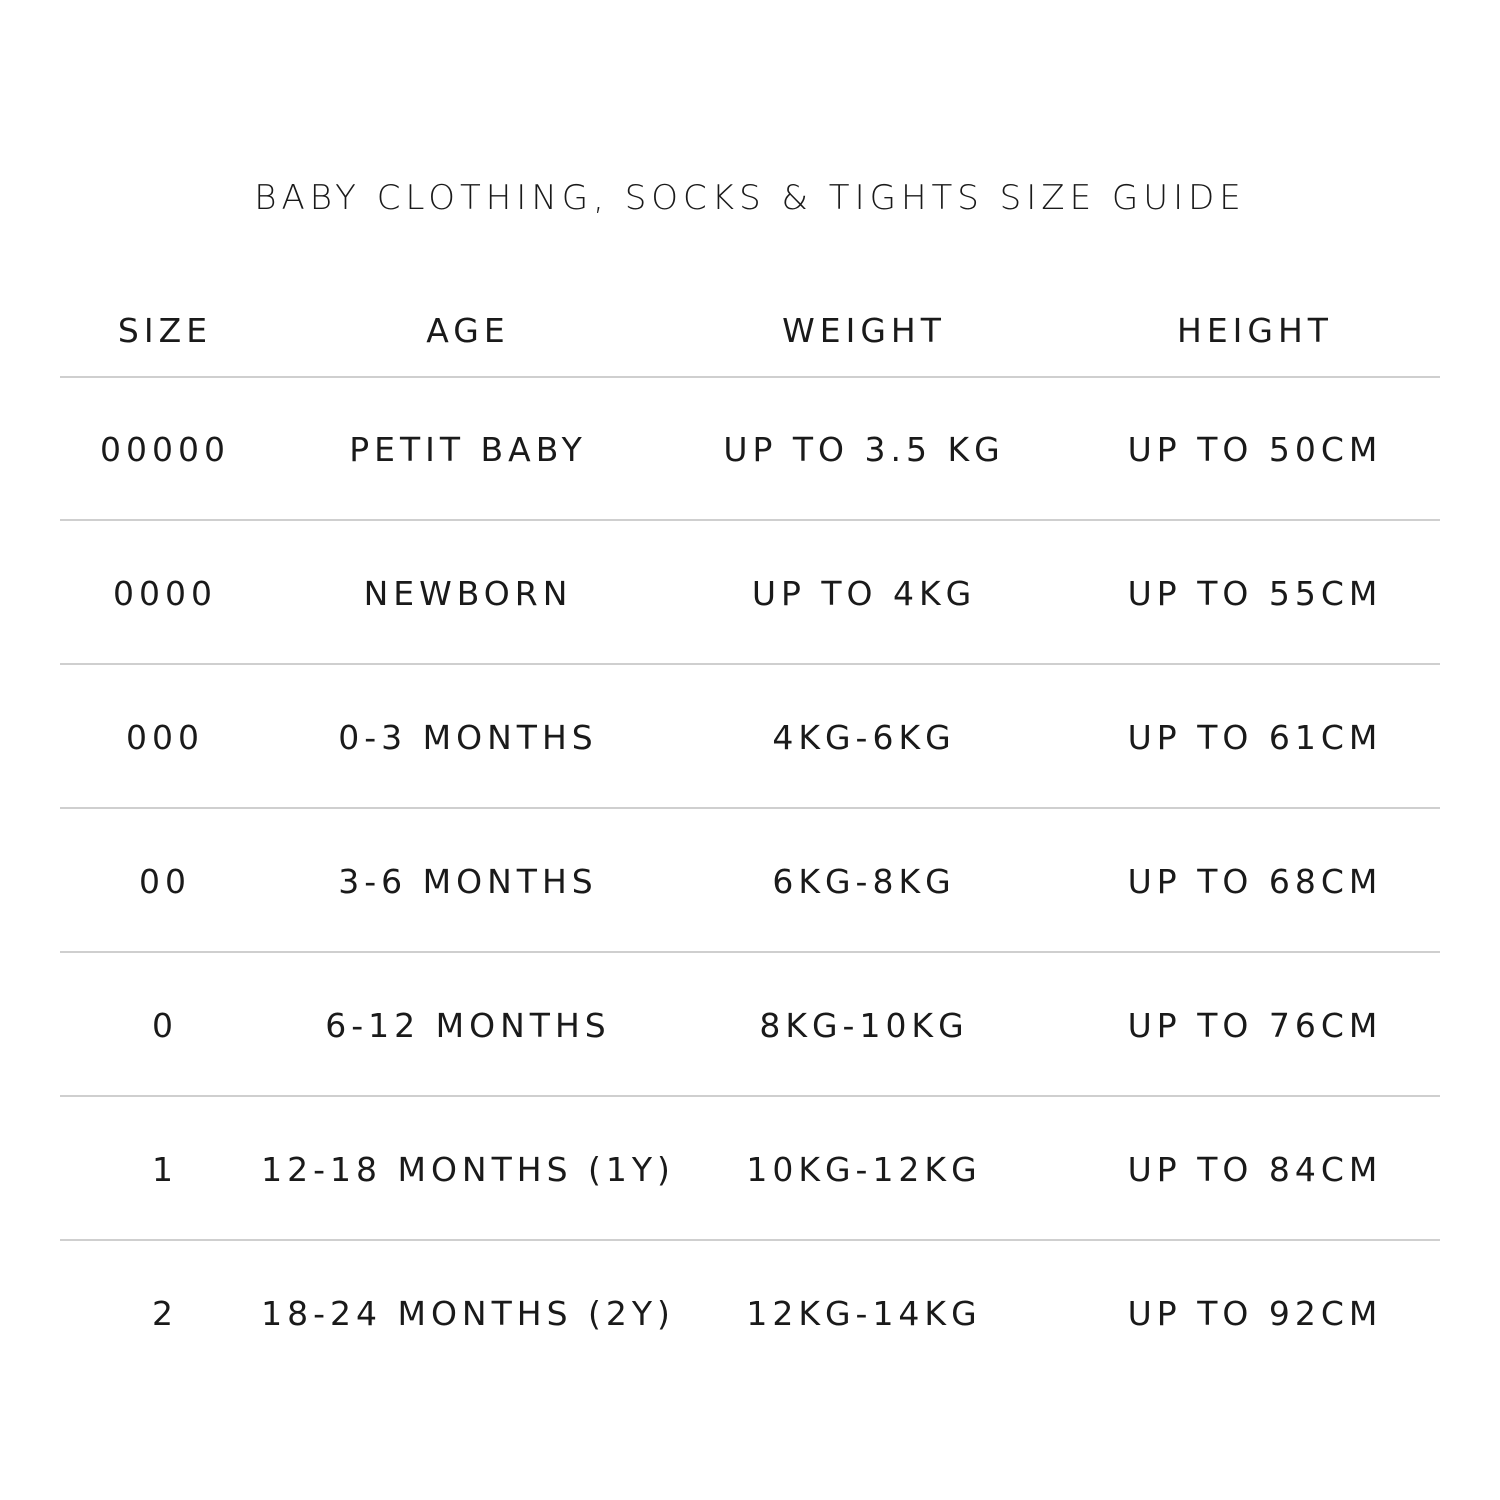 Image resolution: width=1500 pixels, height=1500 pixels. Describe the element at coordinates (1255, 881) in the screenshot. I see `cell-height: UP TO 68CM` at that location.